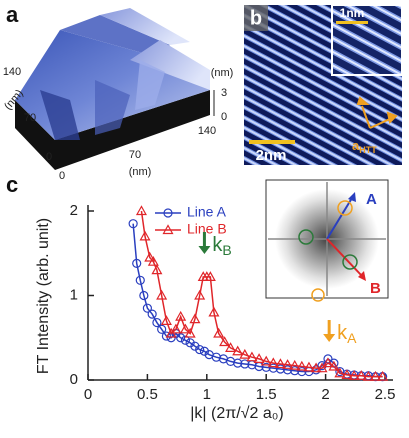 The image size is (409, 438). What do you see at coordinates (30, 118) in the screenshot?
I see `y-tick-label: 70` at bounding box center [30, 118].